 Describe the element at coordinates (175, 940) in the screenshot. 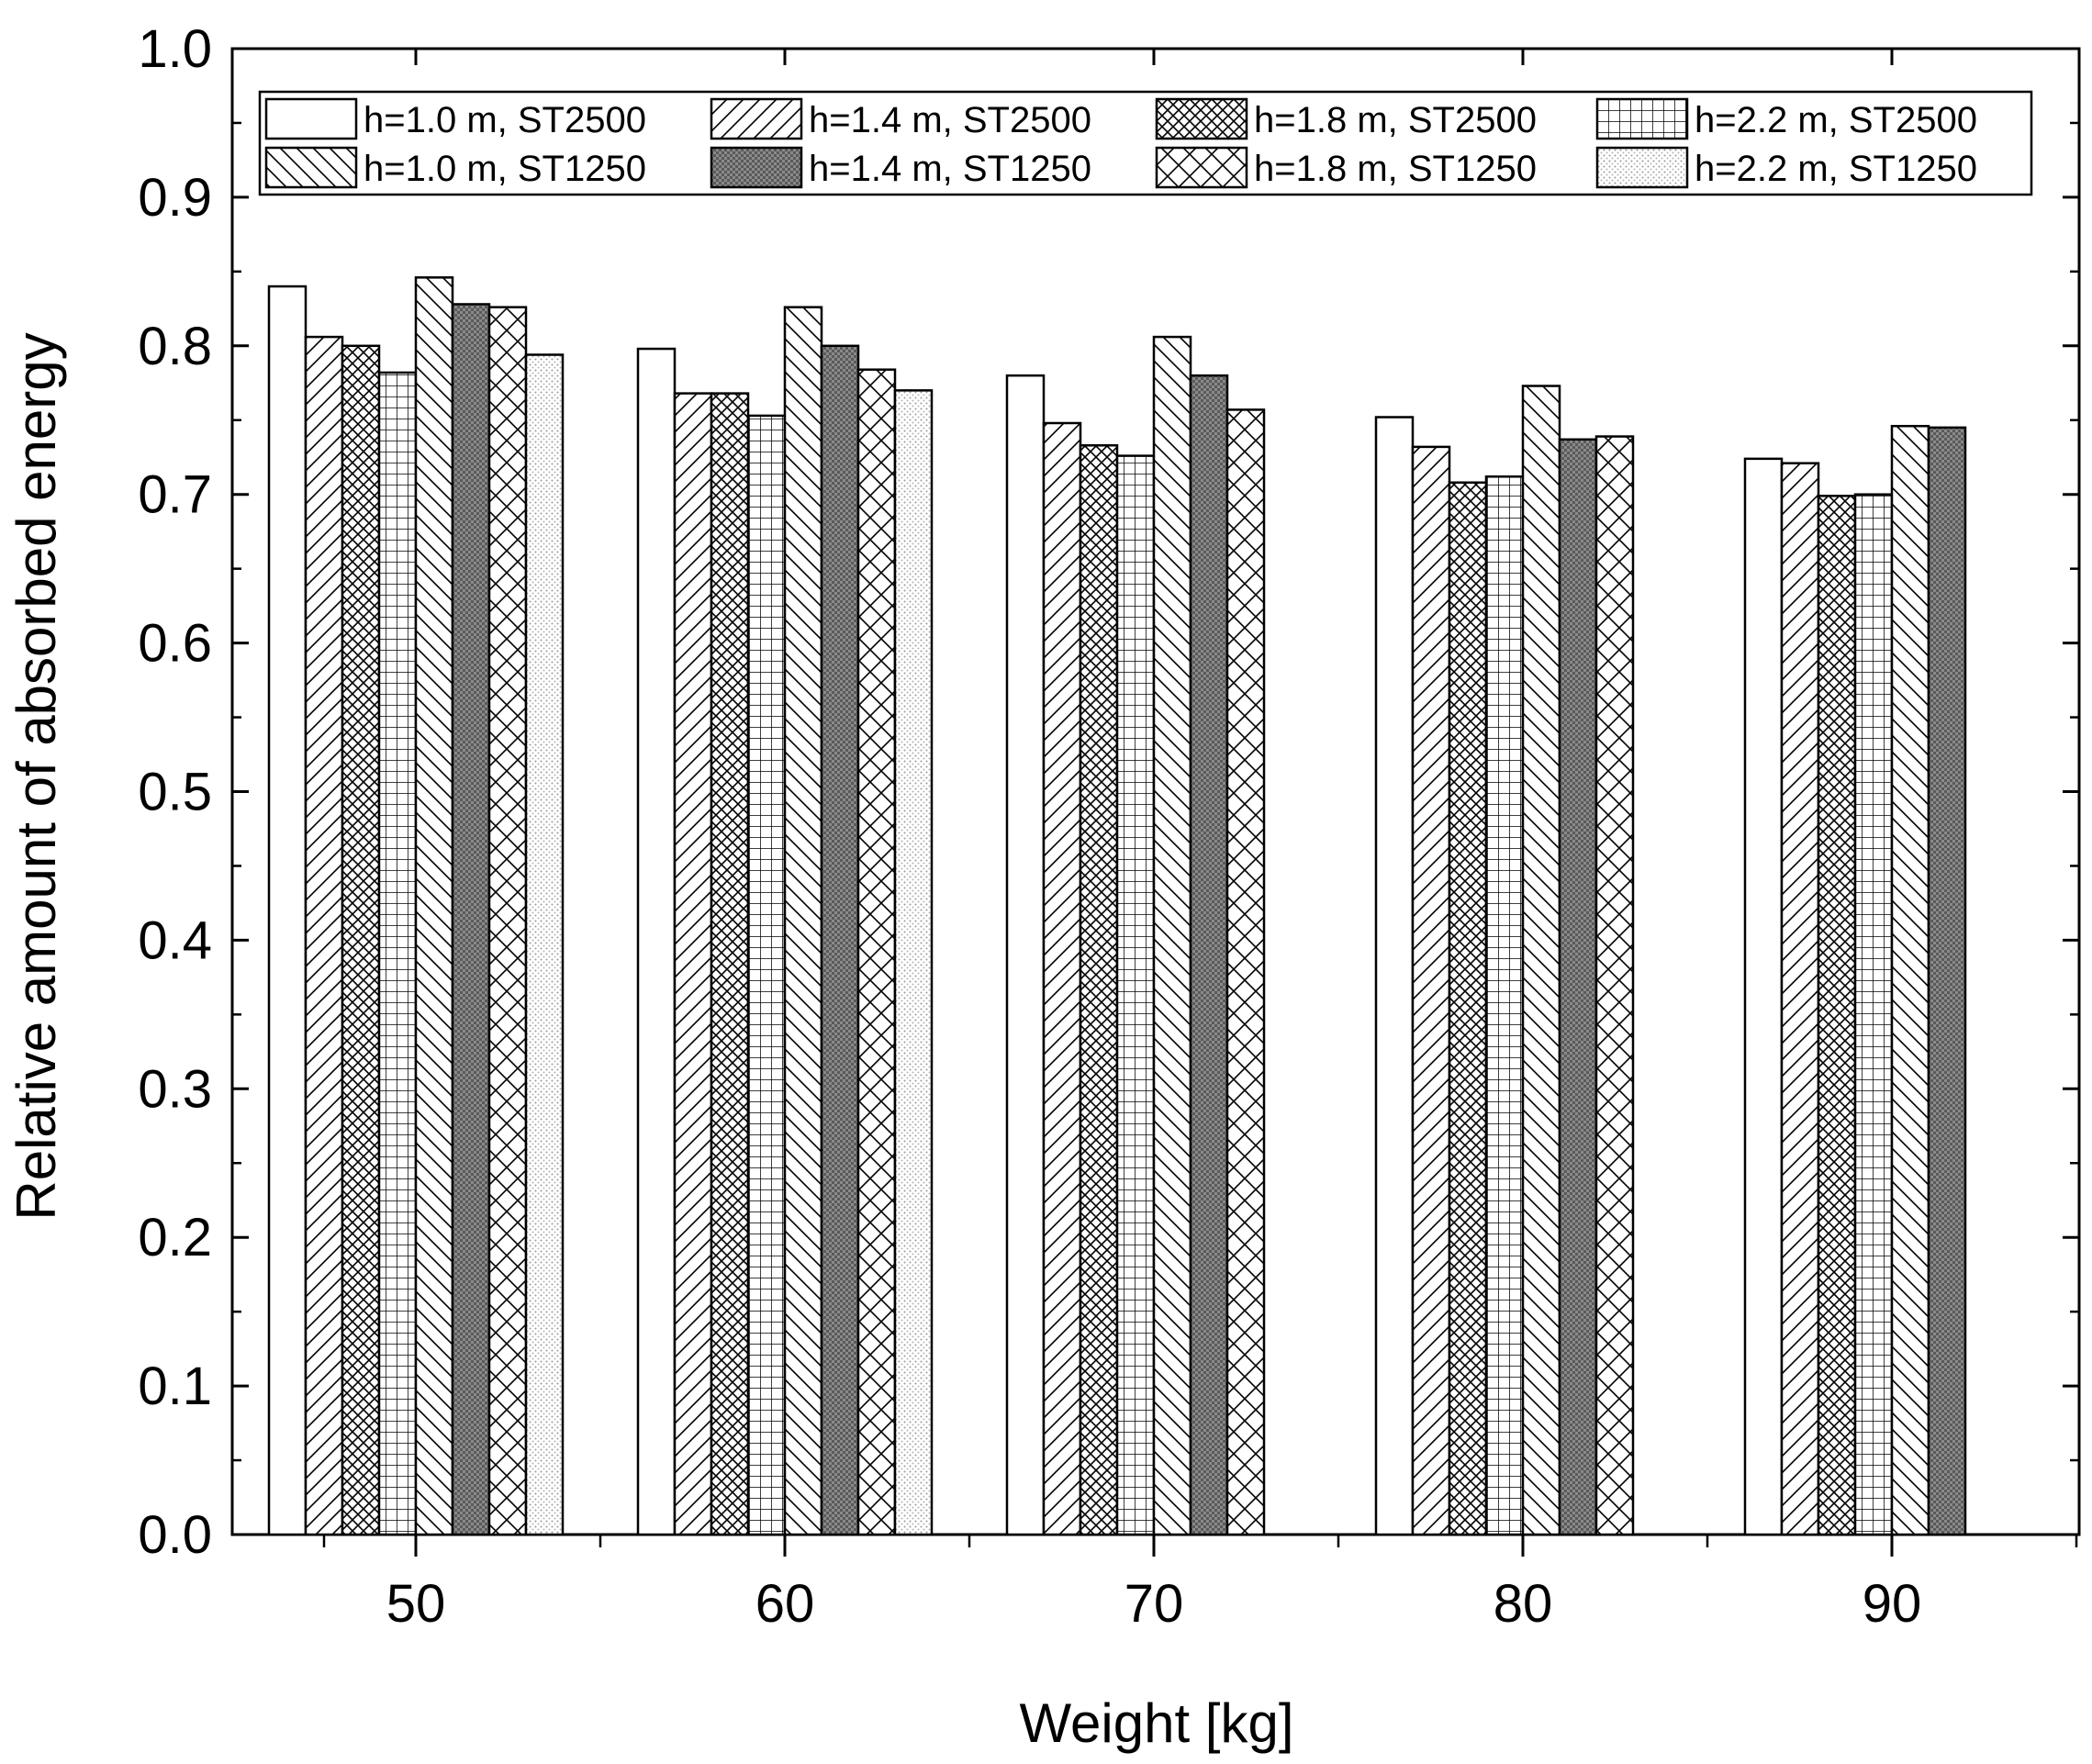

I see `y-tick-label: 0.4` at that location.